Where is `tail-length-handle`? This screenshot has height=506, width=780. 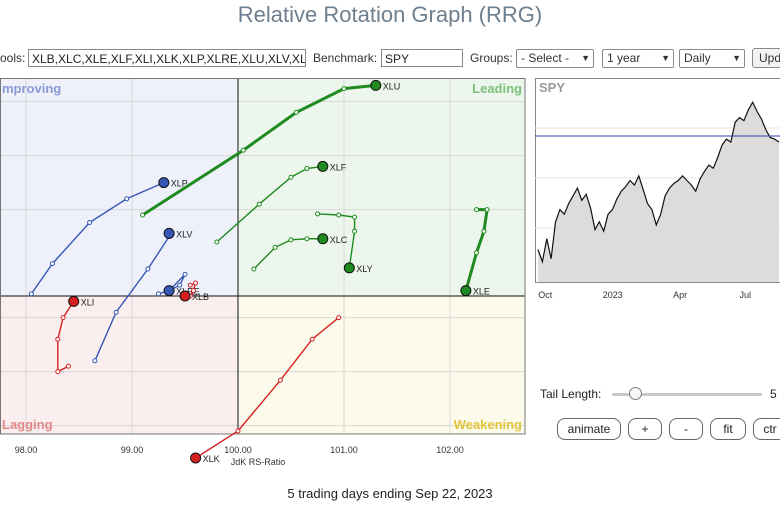 tail-length-handle is located at coordinates (635, 393).